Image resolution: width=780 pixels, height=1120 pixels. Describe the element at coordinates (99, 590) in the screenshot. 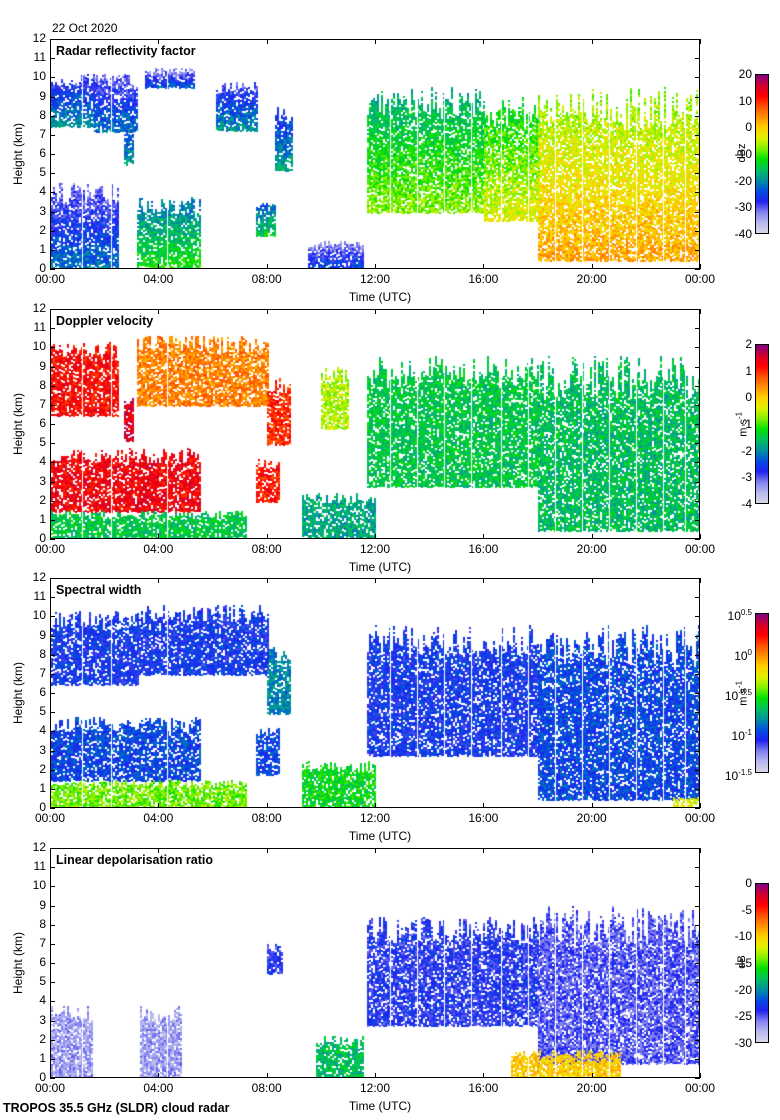

I see `panel-title: Spectral width` at that location.